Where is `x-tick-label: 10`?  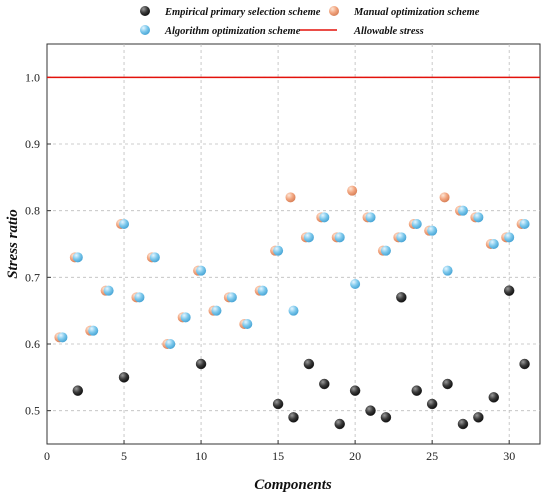 x-tick-label: 10 is located at coordinates (201, 456).